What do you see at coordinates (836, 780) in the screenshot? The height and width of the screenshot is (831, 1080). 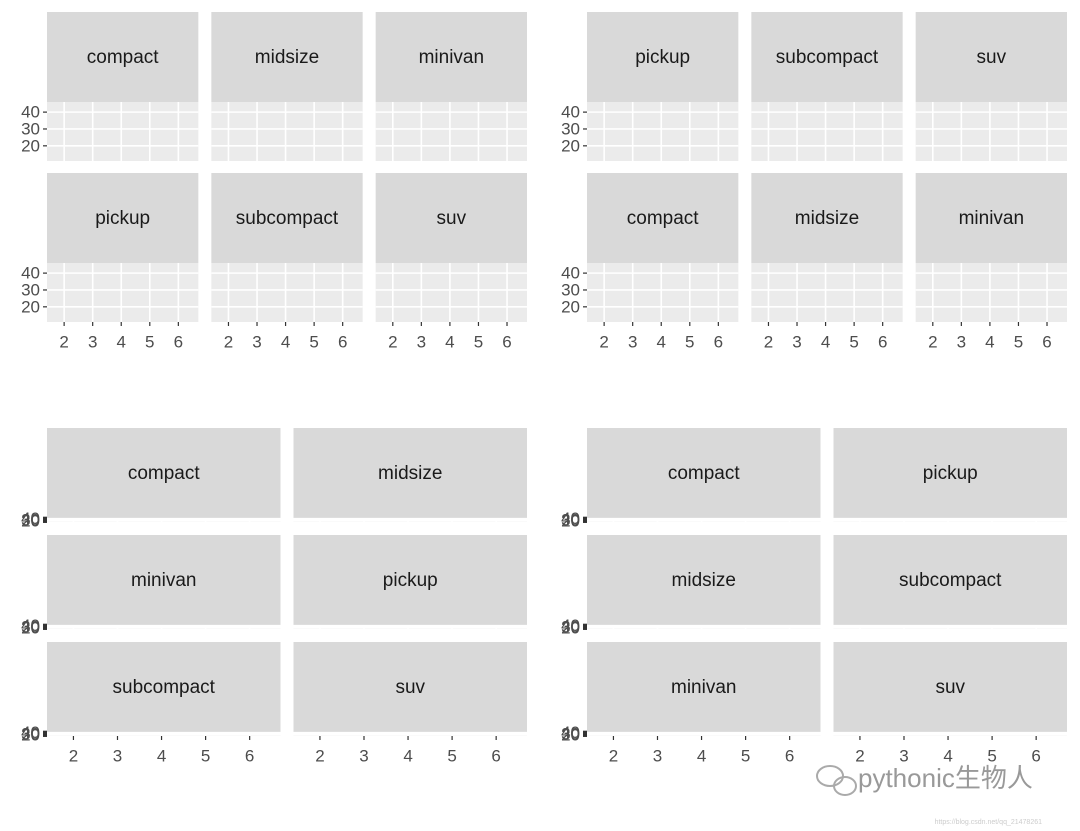 I see `watermark-icon` at bounding box center [836, 780].